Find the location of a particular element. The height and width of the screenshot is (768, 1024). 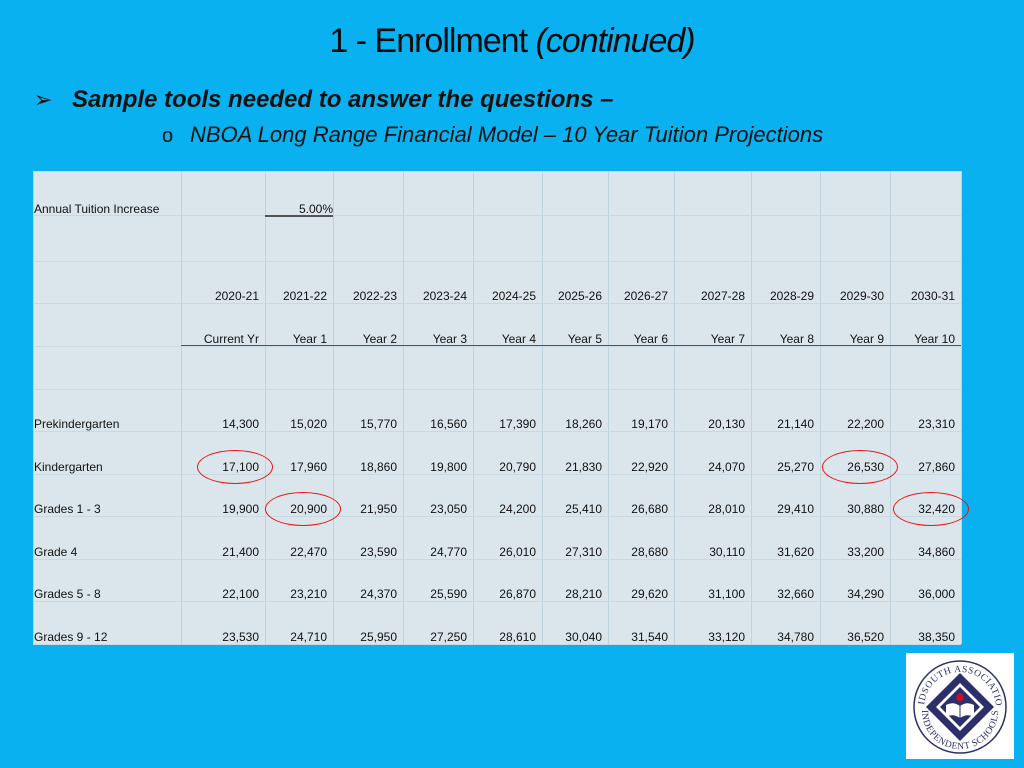

table-cell: 26,010 is located at coordinates (517, 552).